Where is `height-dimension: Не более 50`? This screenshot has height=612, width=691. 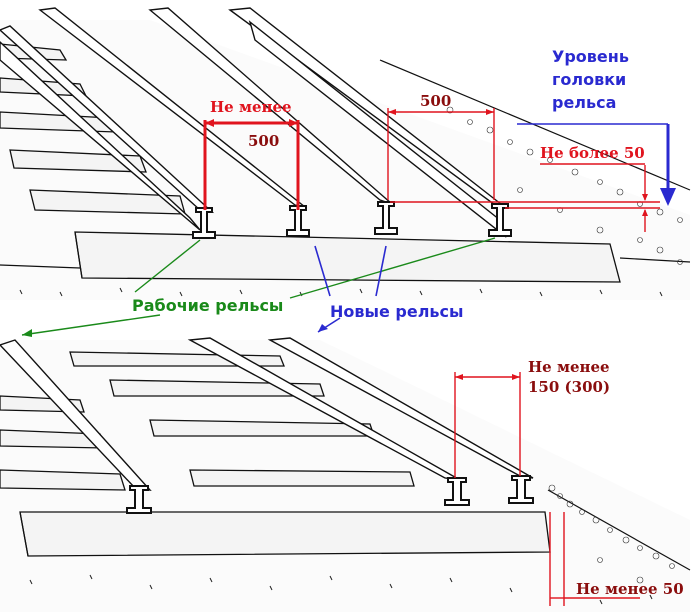 height-dimension: Не более 50 is located at coordinates (525, 188).